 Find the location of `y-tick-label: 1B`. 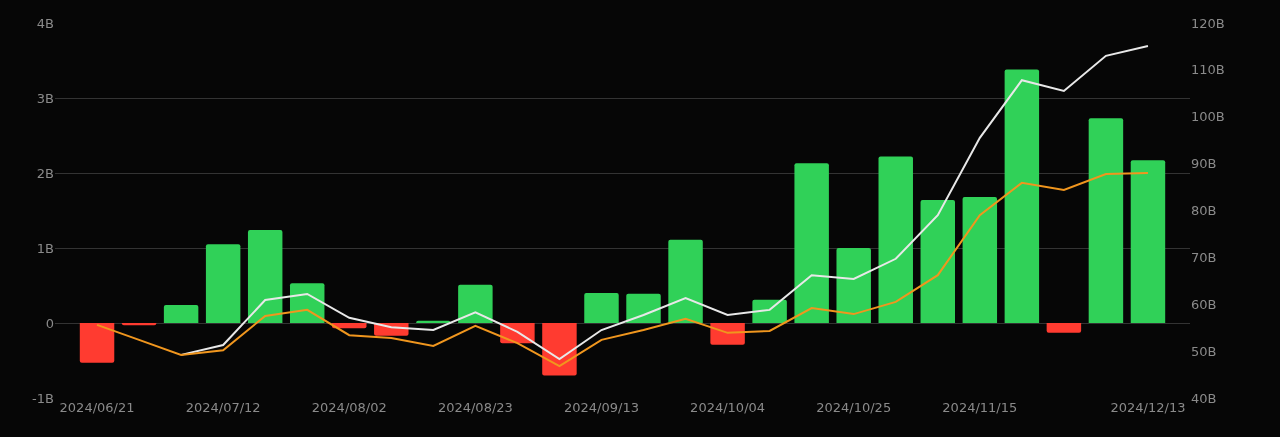

y-tick-label: 1B is located at coordinates (45, 248).